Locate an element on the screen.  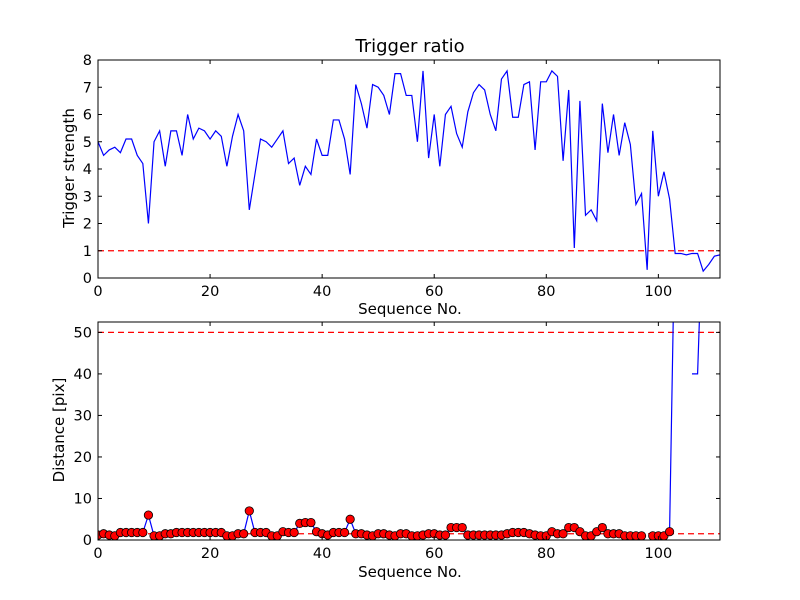
y-tick-label: 50 is located at coordinates (83, 333).